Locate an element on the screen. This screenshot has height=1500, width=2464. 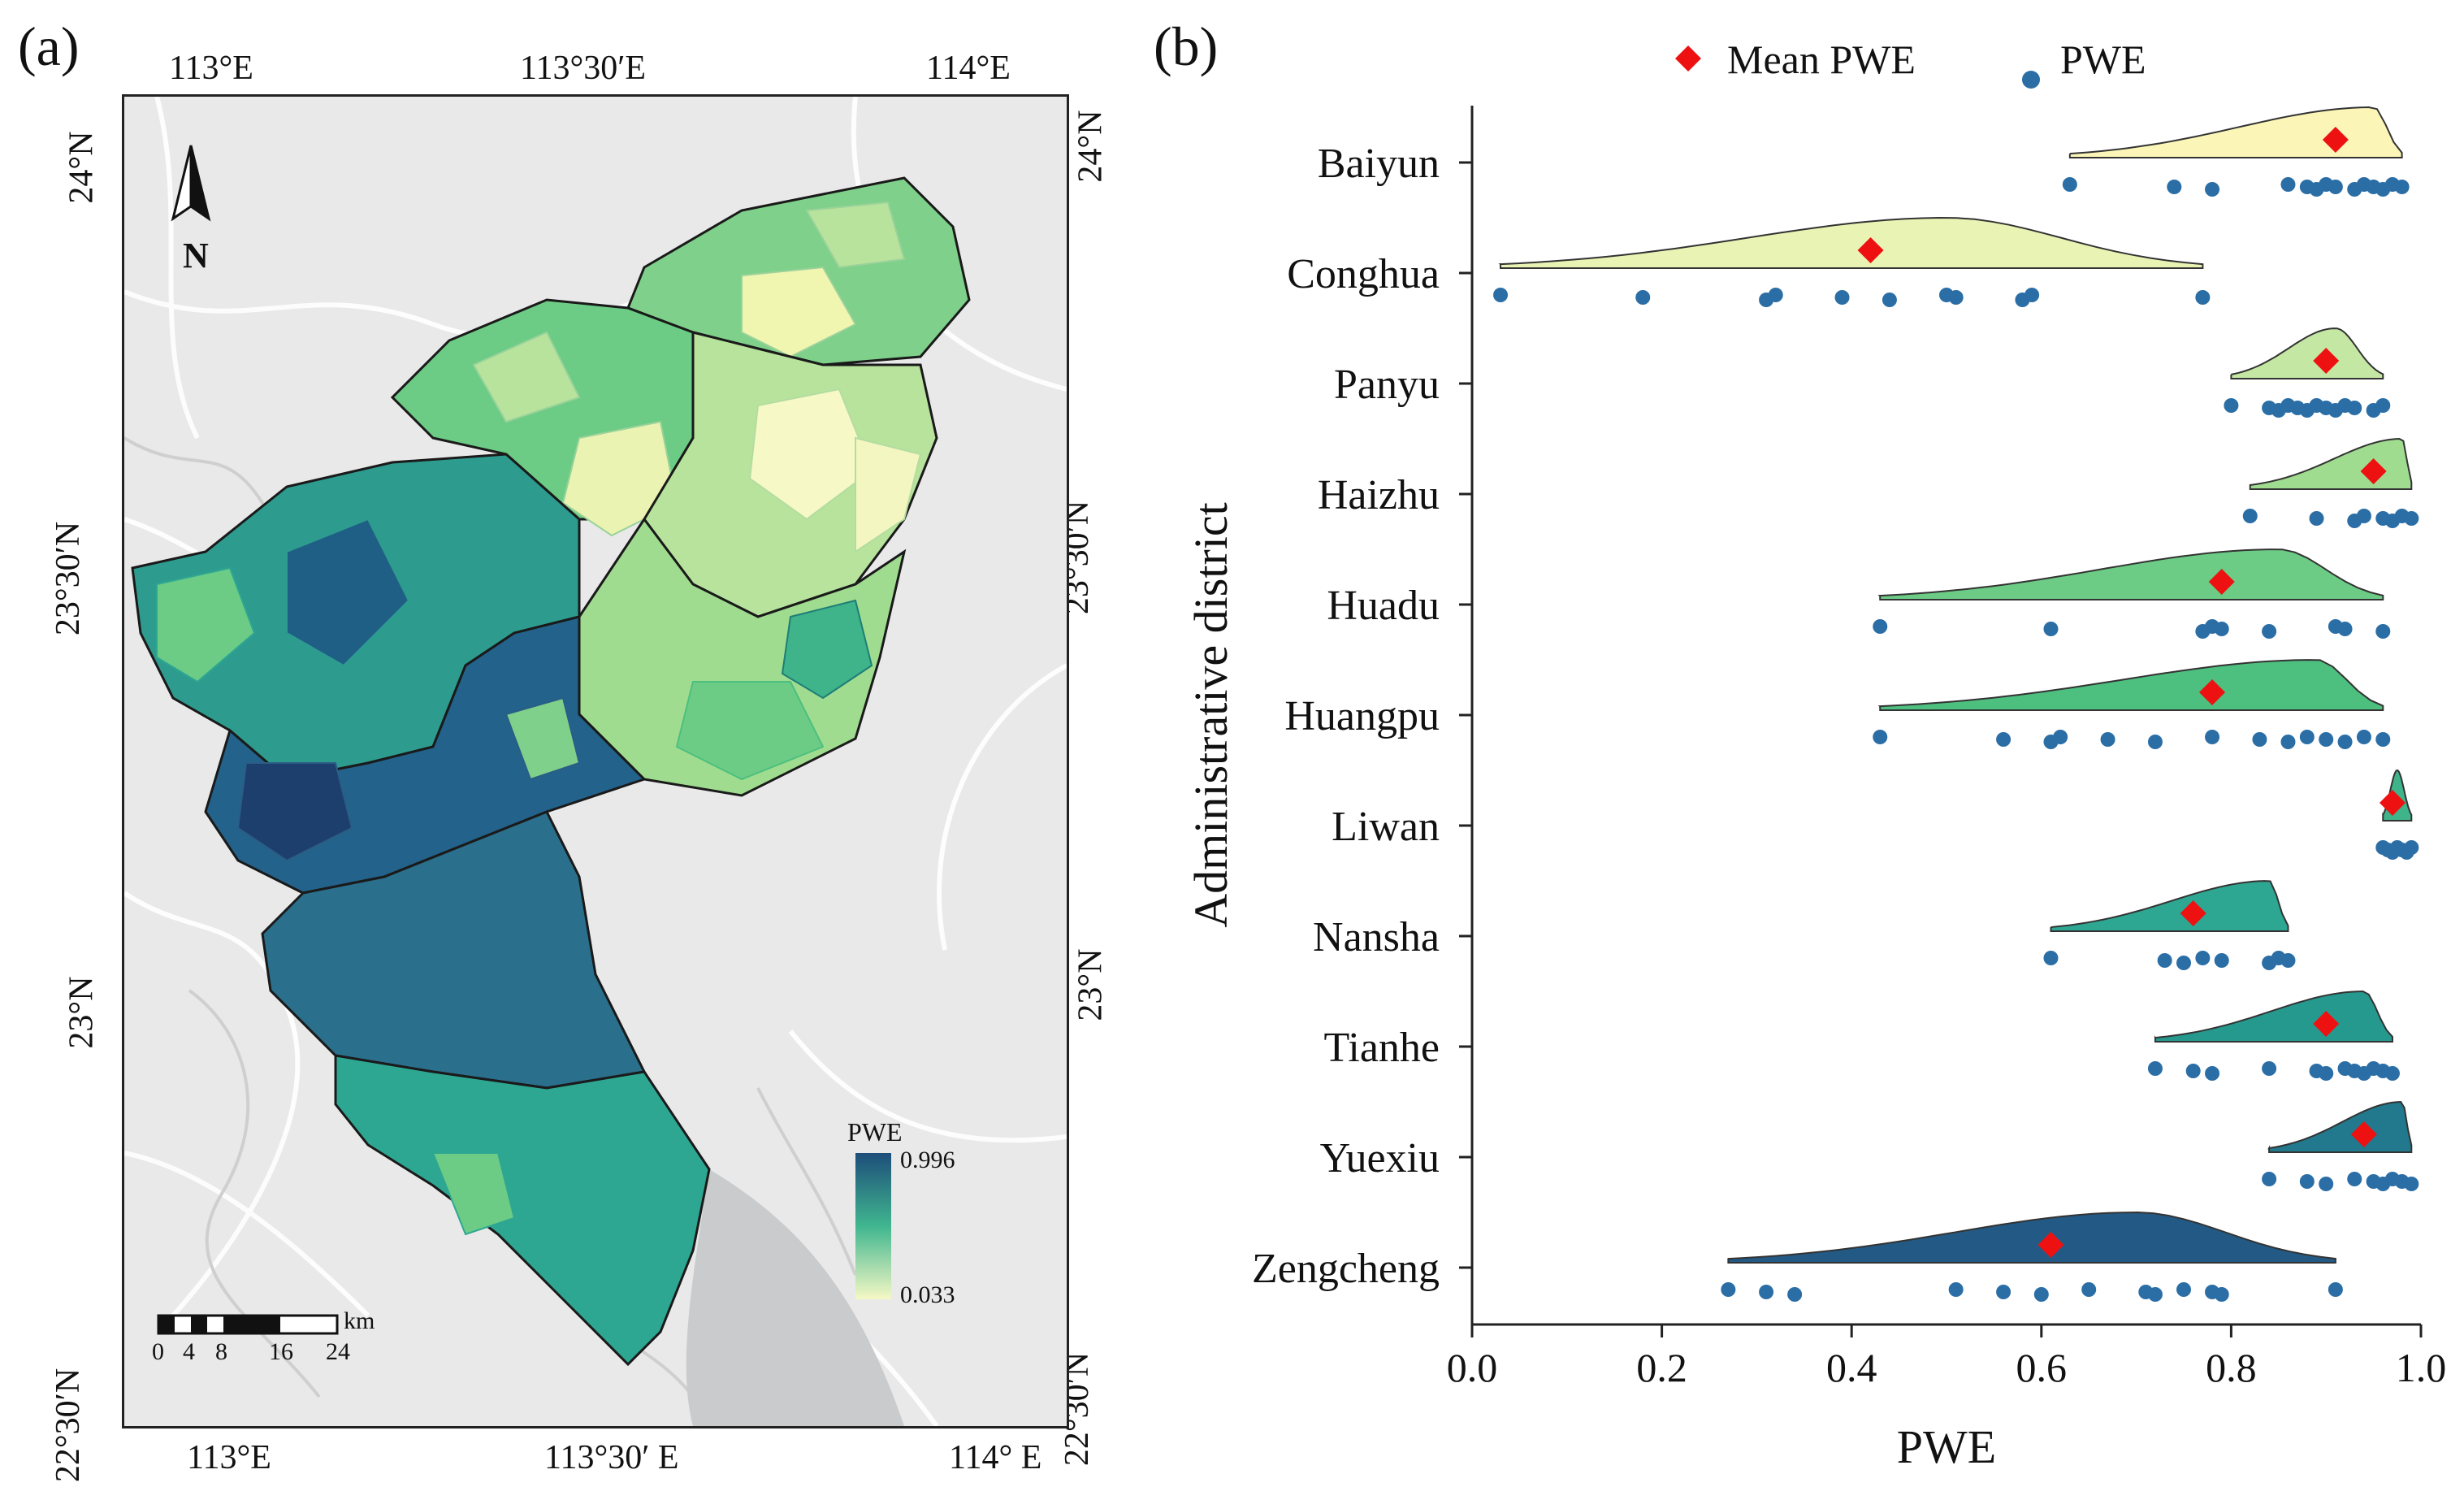
legend-mean-label: Mean PWE is located at coordinates (1821, 59).